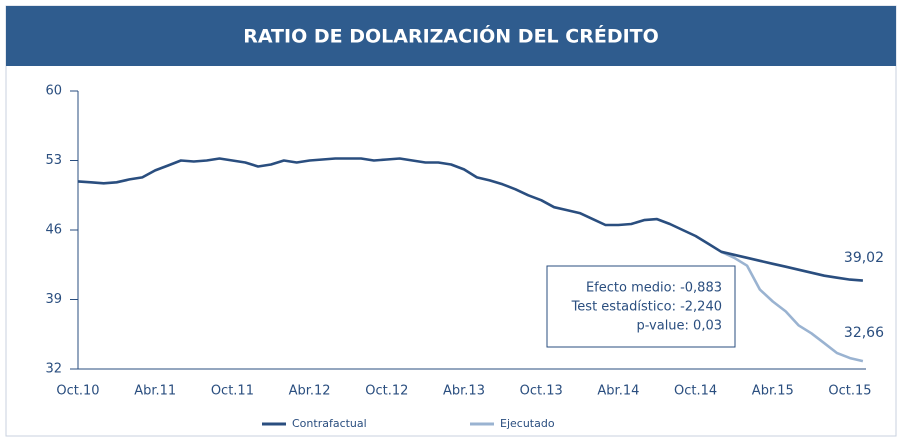 Image resolution: width=902 pixels, height=442 pixels. I want to click on x-tick-label: Oct.10, so click(77, 391).